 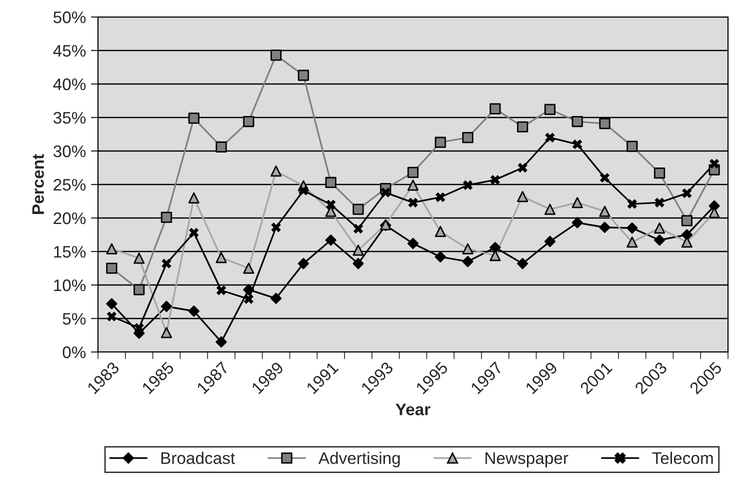 I want to click on legend-label: Advertising, so click(x=359, y=460).